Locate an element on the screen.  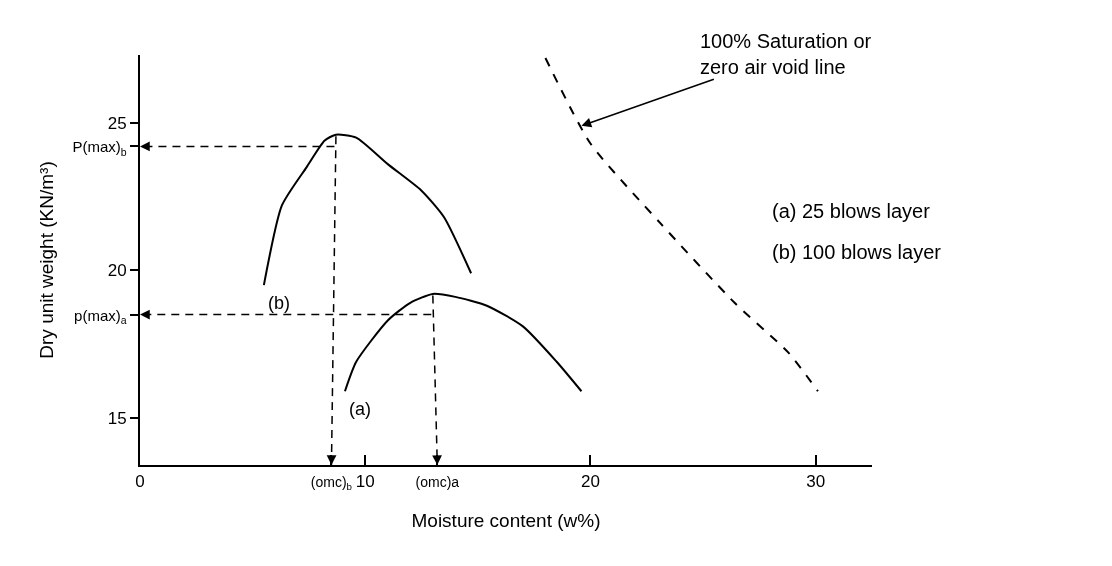
series-label: (b) is located at coordinates (279, 303).